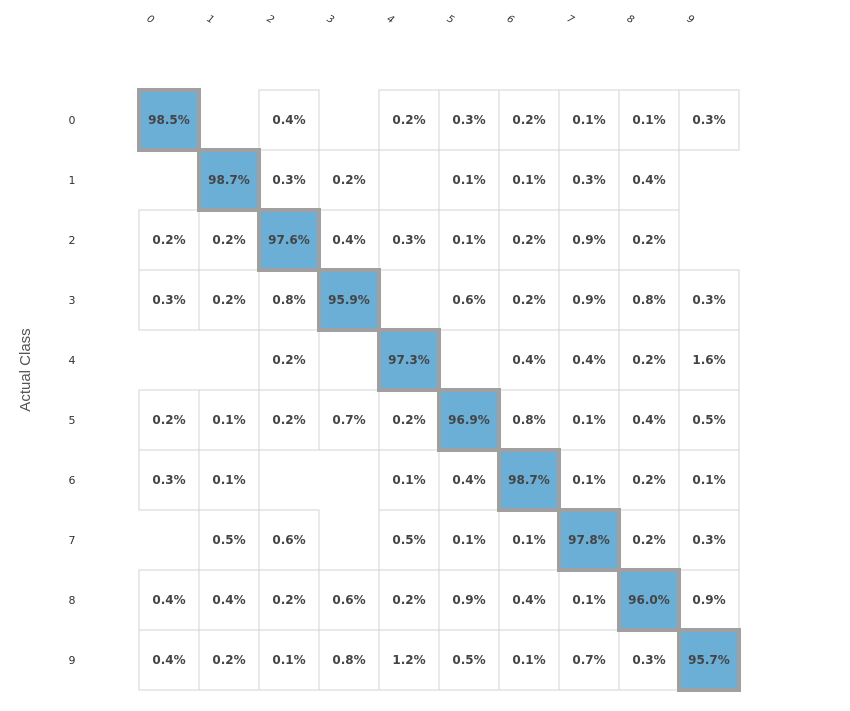 This screenshot has width=850, height=711. I want to click on diagonal-cell: 97.3%, so click(409, 360).